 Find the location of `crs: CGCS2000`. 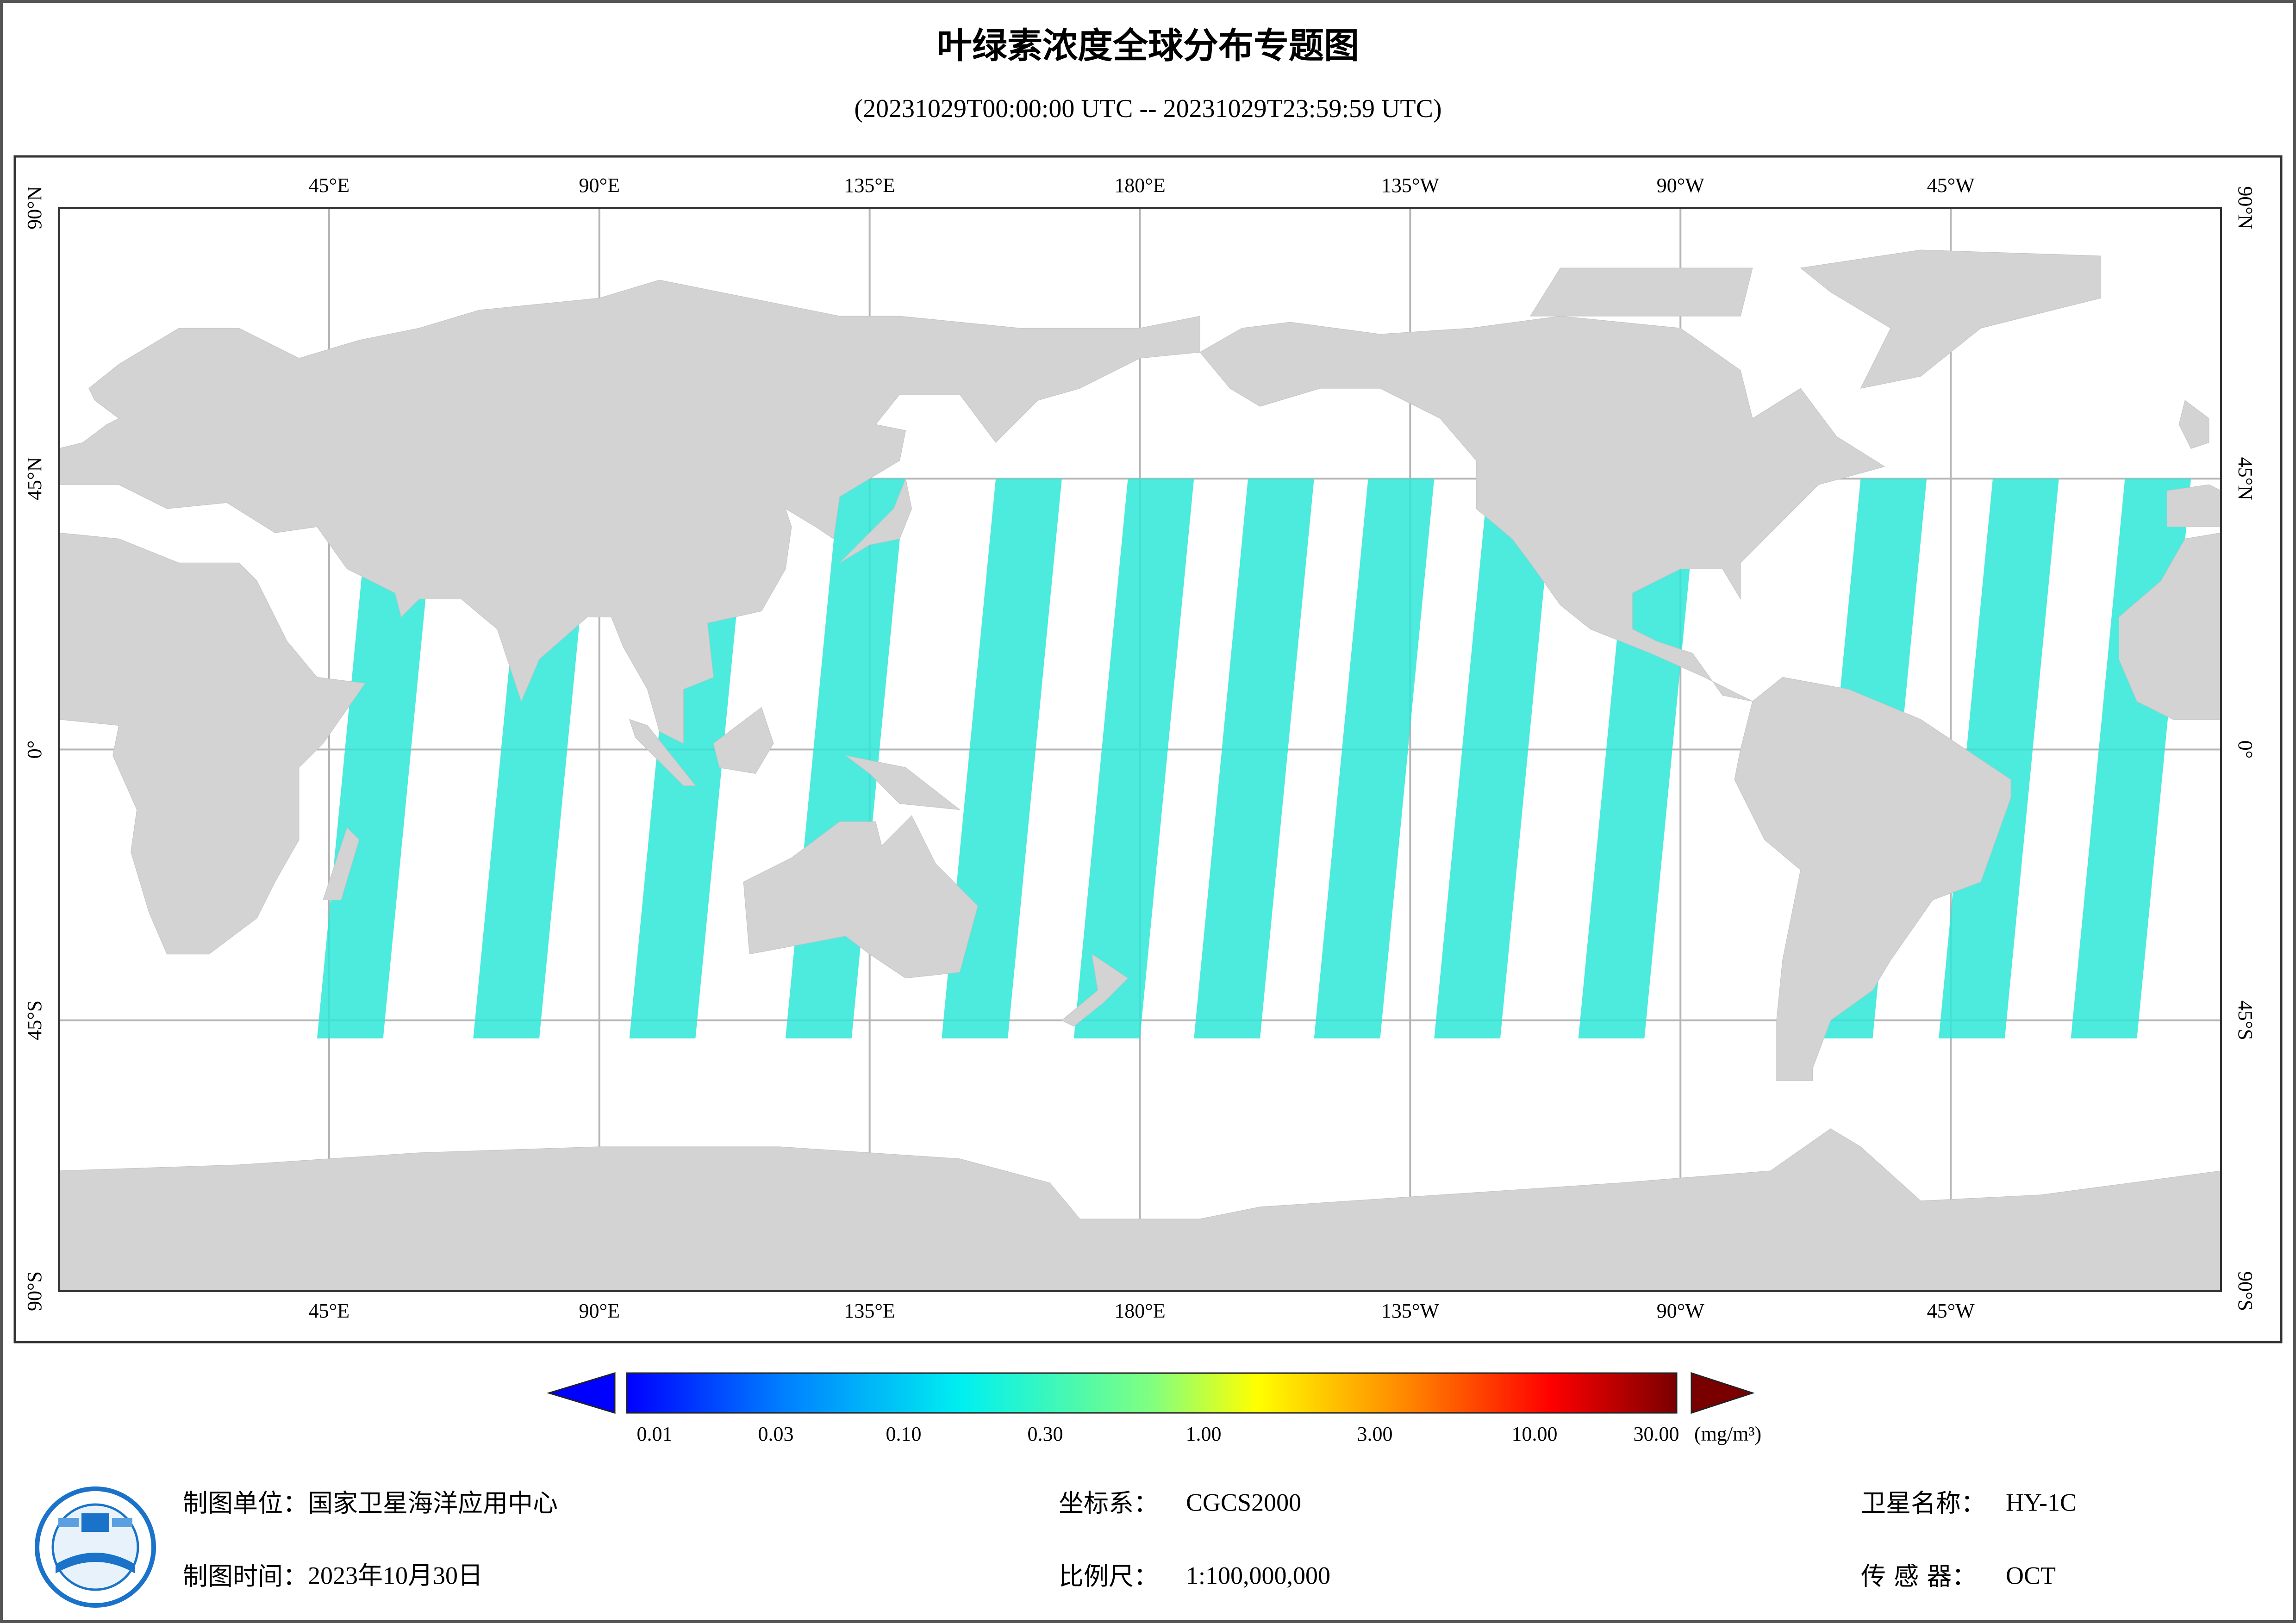

crs: CGCS2000 is located at coordinates (1243, 1502).